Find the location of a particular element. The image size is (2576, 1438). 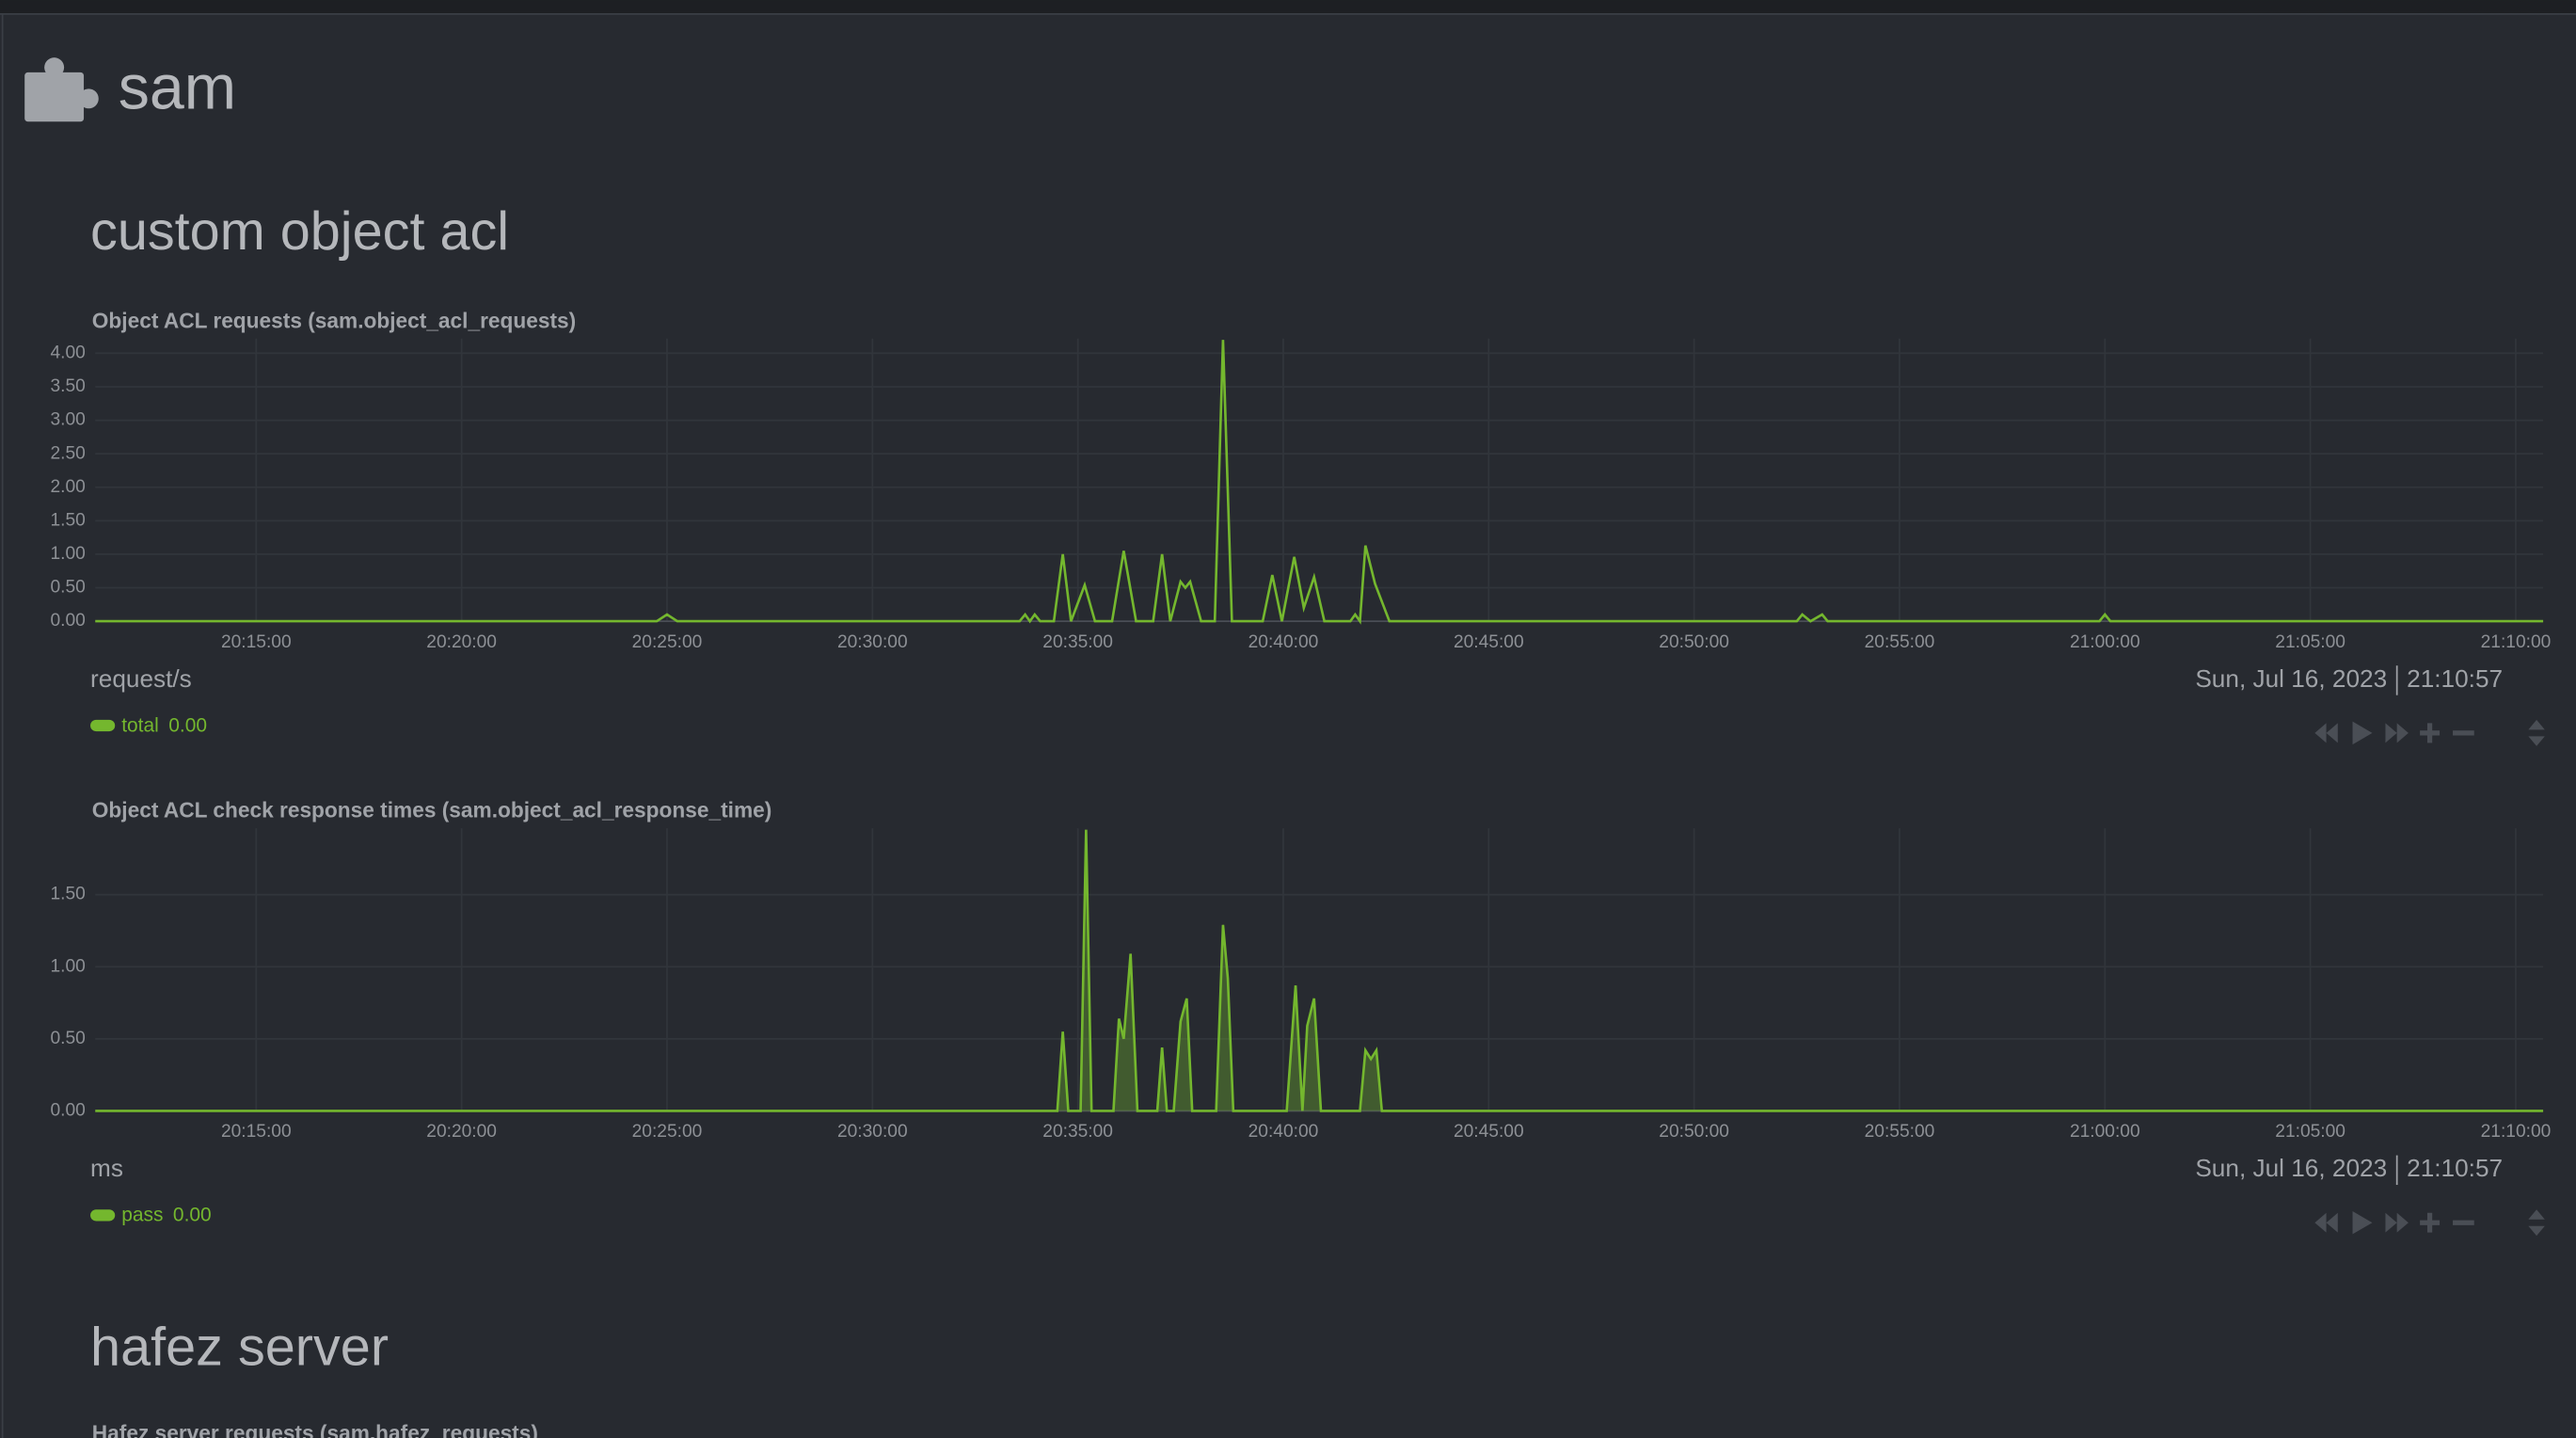

legend-name: total is located at coordinates (140, 725).